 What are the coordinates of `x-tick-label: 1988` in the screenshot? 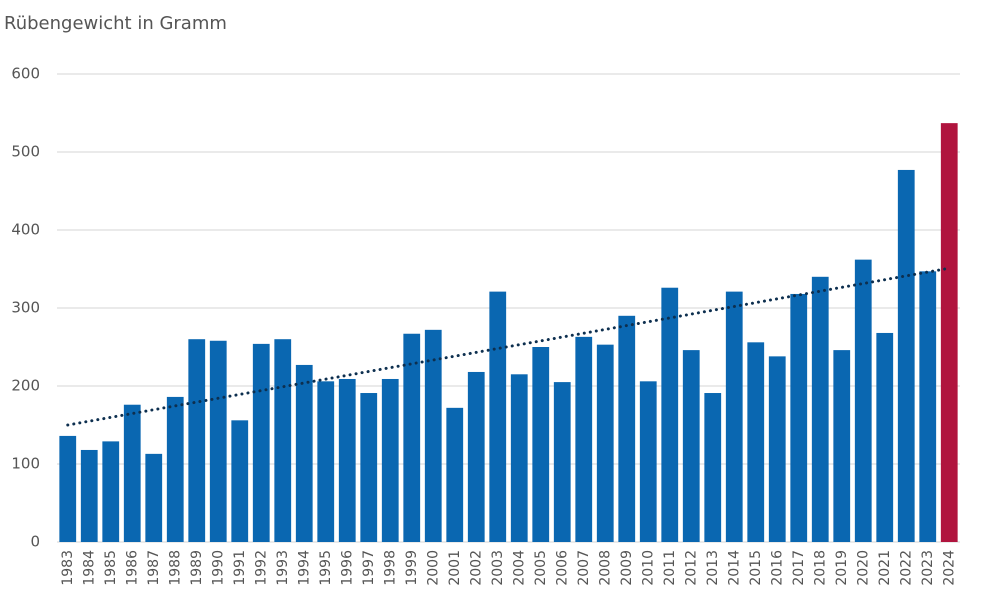 It's located at (175, 568).